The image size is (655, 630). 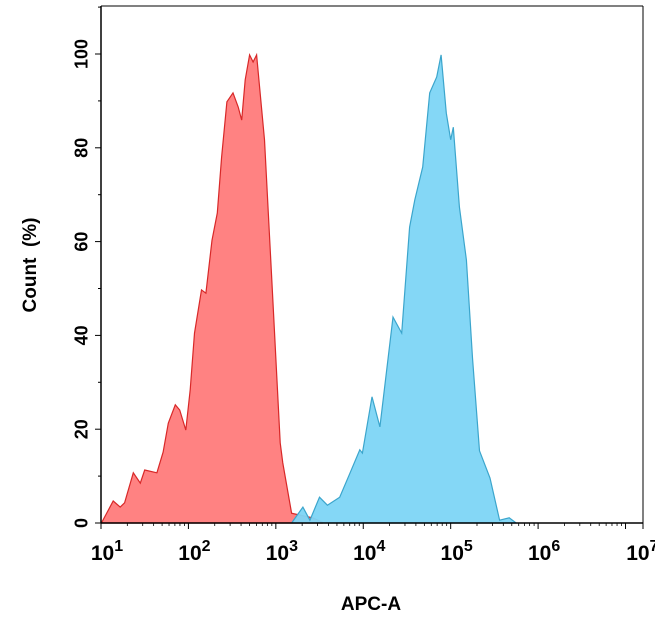 What do you see at coordinates (640, 551) in the screenshot?
I see `x-tick-label: 107.2` at bounding box center [640, 551].